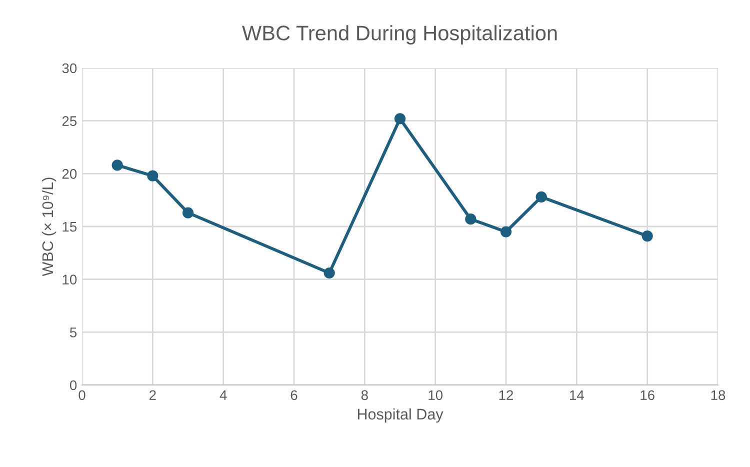  I want to click on x-tick-label: 0, so click(82, 395).